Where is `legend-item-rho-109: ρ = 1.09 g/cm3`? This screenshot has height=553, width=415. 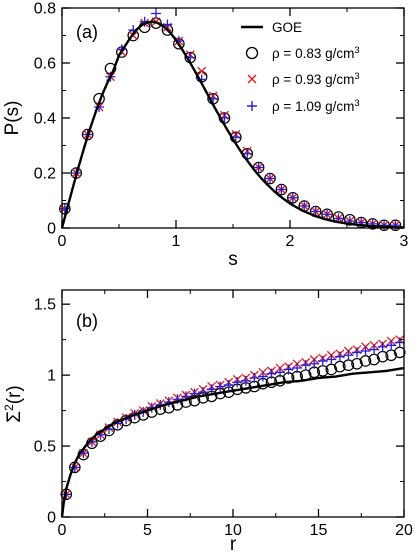
legend-item-rho-109: ρ = 1.09 g/cm3 is located at coordinates (303, 106).